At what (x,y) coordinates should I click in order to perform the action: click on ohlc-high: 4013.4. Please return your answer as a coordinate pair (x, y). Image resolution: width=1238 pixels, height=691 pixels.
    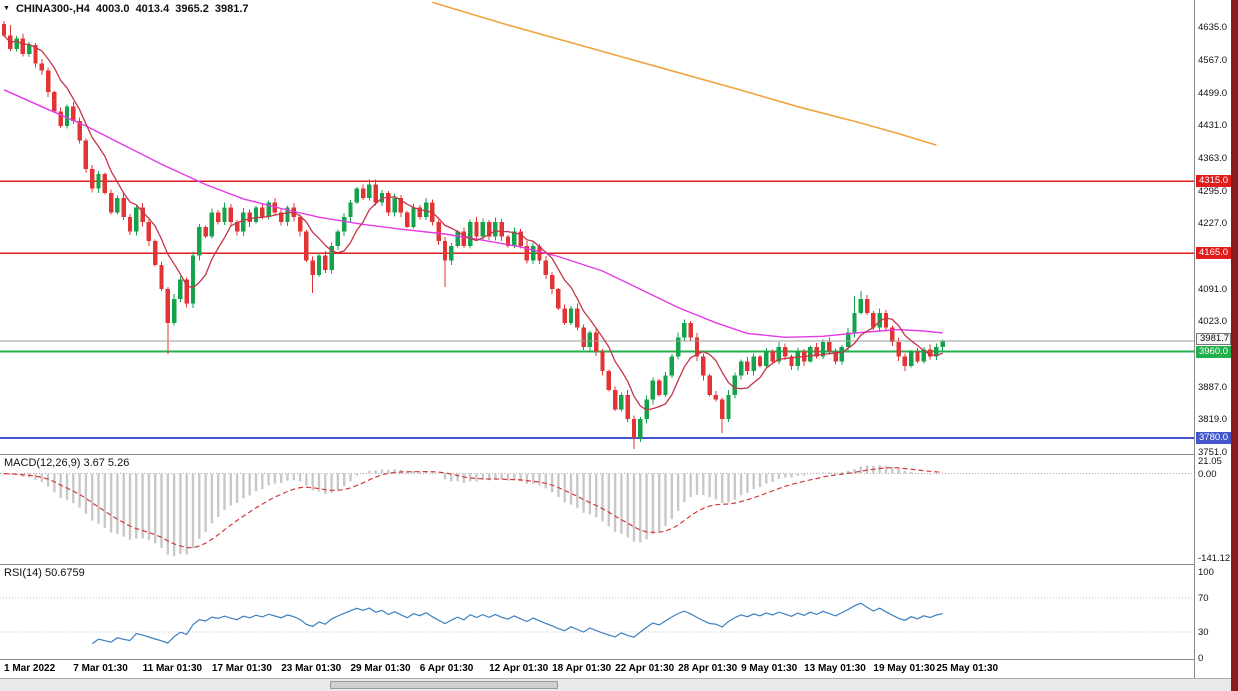
    Looking at the image, I should click on (152, 9).